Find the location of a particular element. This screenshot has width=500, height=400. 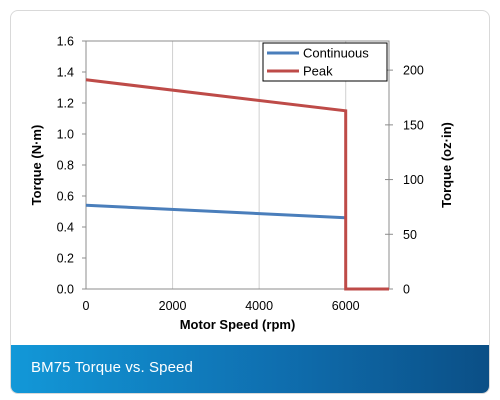

y-tick-label: 1.4 is located at coordinates (65, 73).